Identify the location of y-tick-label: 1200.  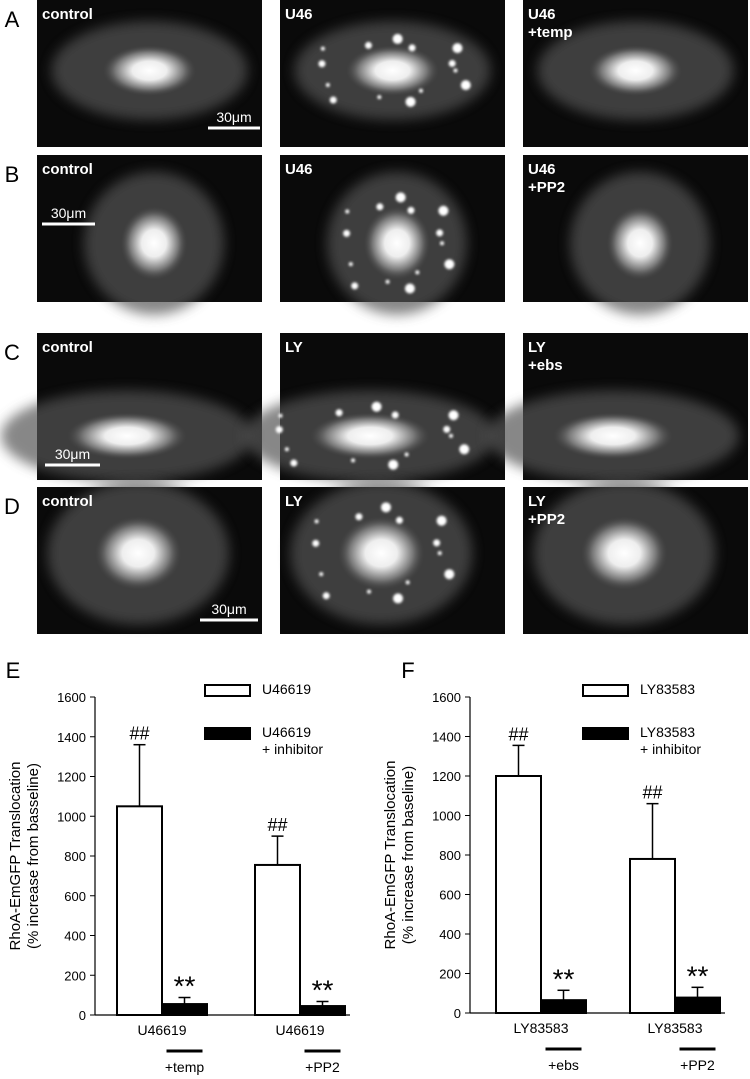
(71, 777).